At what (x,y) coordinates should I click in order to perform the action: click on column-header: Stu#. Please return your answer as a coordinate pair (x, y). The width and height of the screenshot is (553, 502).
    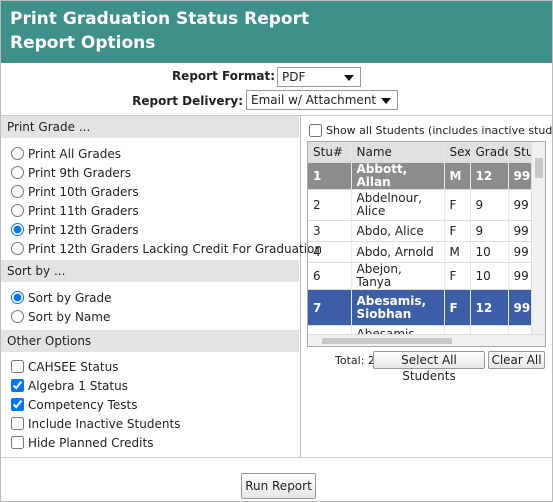
    Looking at the image, I should click on (330, 152).